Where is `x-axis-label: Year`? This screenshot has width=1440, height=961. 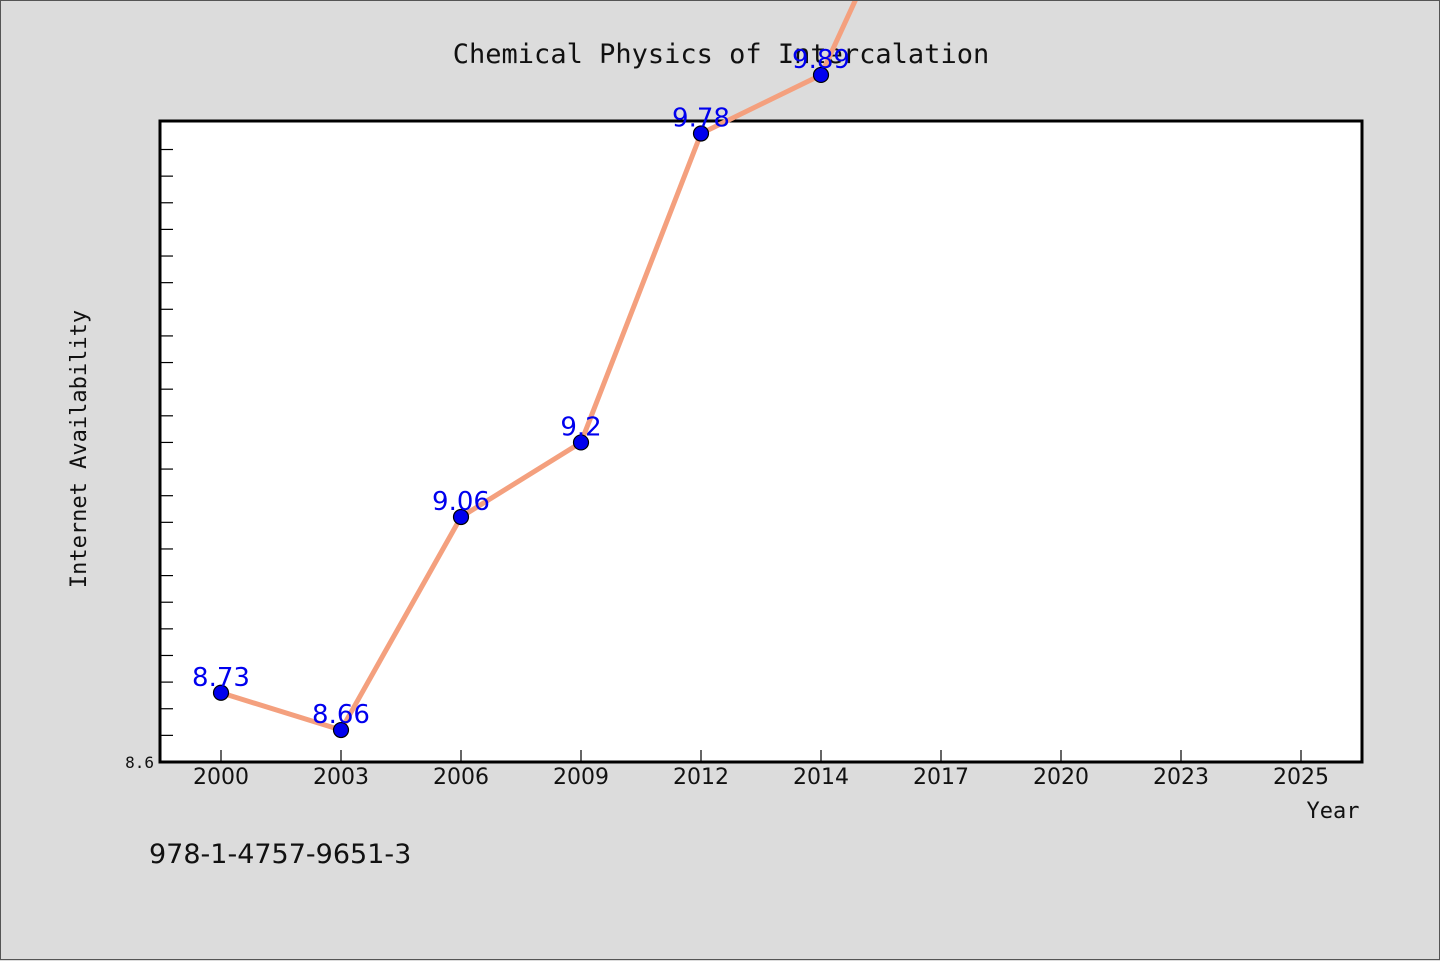 x-axis-label: Year is located at coordinates (1333, 811).